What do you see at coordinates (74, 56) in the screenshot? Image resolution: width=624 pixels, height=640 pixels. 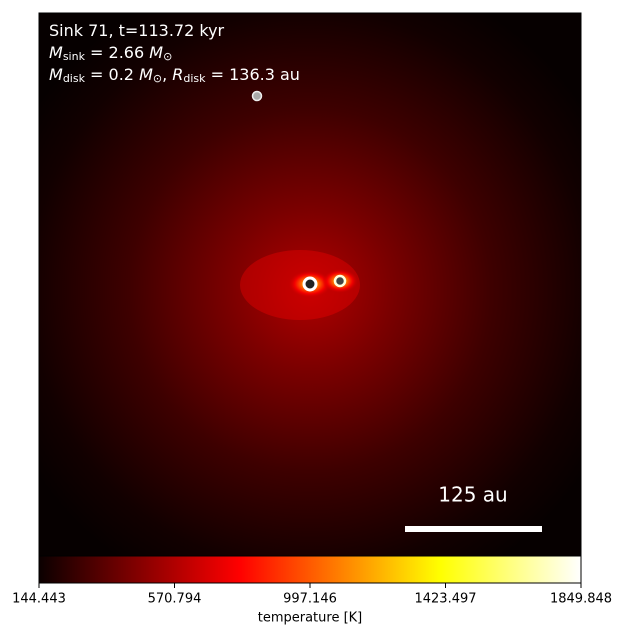 I see `annotation-text: sink` at bounding box center [74, 56].